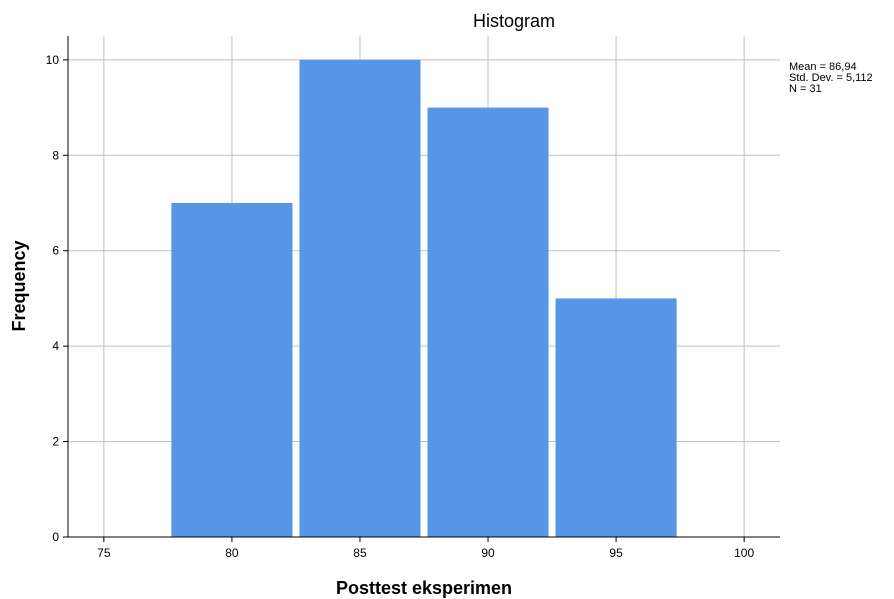  I want to click on y-tick-label-4: 4, so click(55, 346).